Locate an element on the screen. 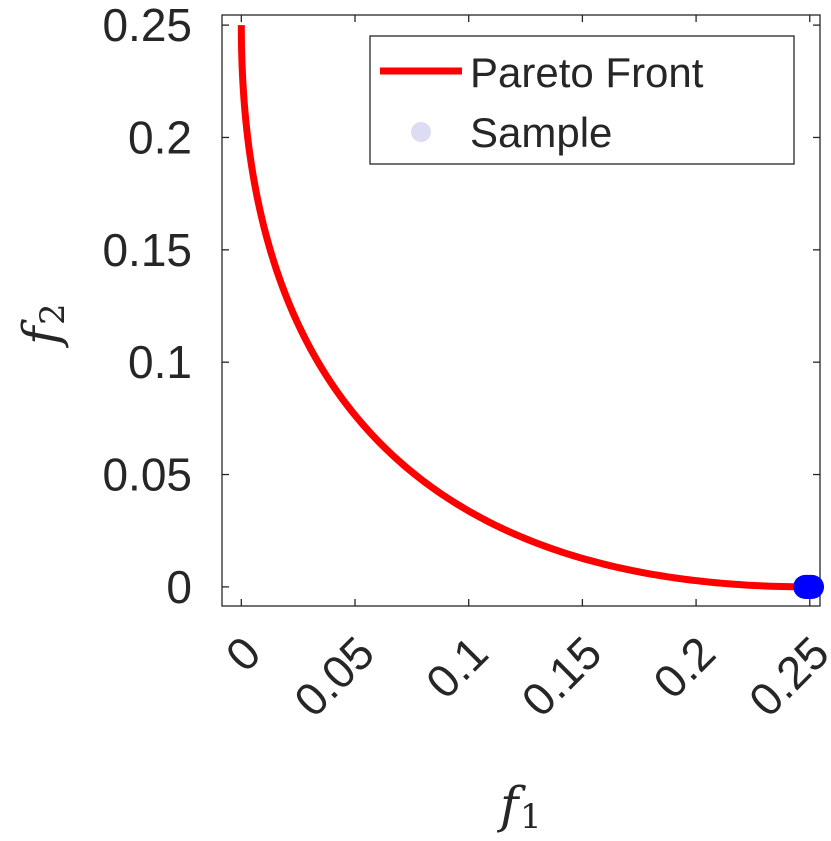 The image size is (831, 841). legend-box is located at coordinates (582, 100).